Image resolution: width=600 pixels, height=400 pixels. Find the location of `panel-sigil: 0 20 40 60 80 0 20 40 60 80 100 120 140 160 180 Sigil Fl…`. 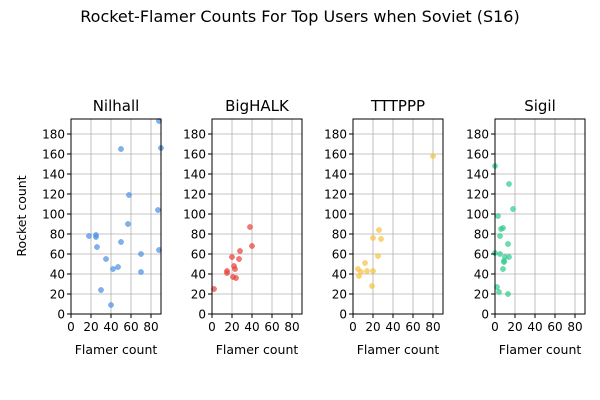

panel-sigil: 0 20 40 60 80 0 20 40 60 80 100 120 140 160 180 Sigil Fl… is located at coordinates (526, 227).